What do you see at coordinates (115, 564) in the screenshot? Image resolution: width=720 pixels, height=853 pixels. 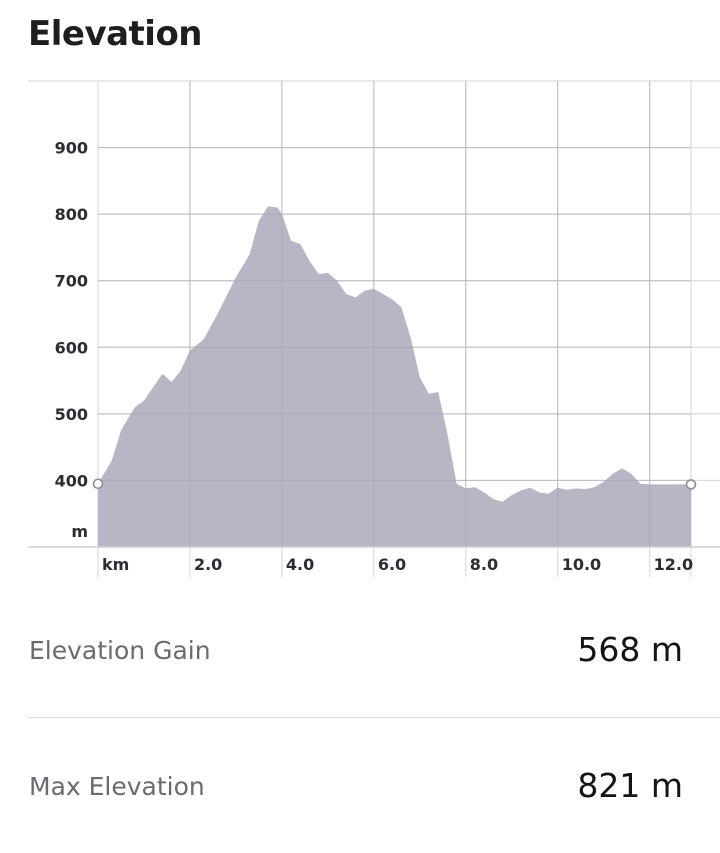 I see `x-unit-label: km` at bounding box center [115, 564].